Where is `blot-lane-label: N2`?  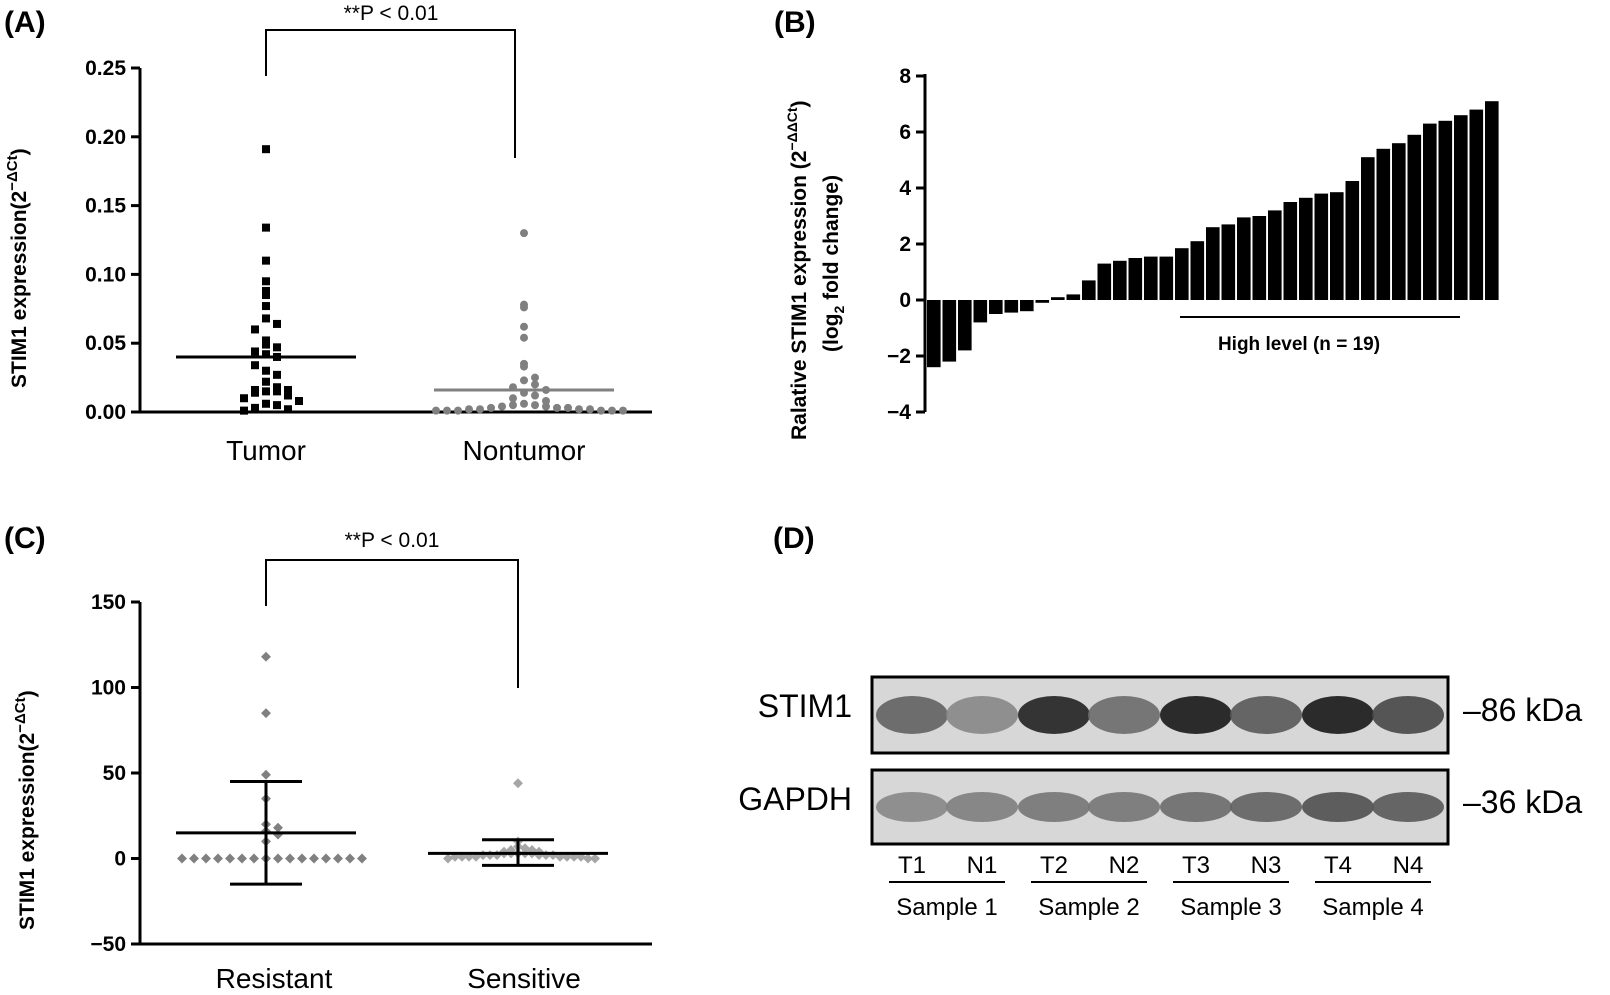
blot-lane-label: N2 is located at coordinates (1124, 865).